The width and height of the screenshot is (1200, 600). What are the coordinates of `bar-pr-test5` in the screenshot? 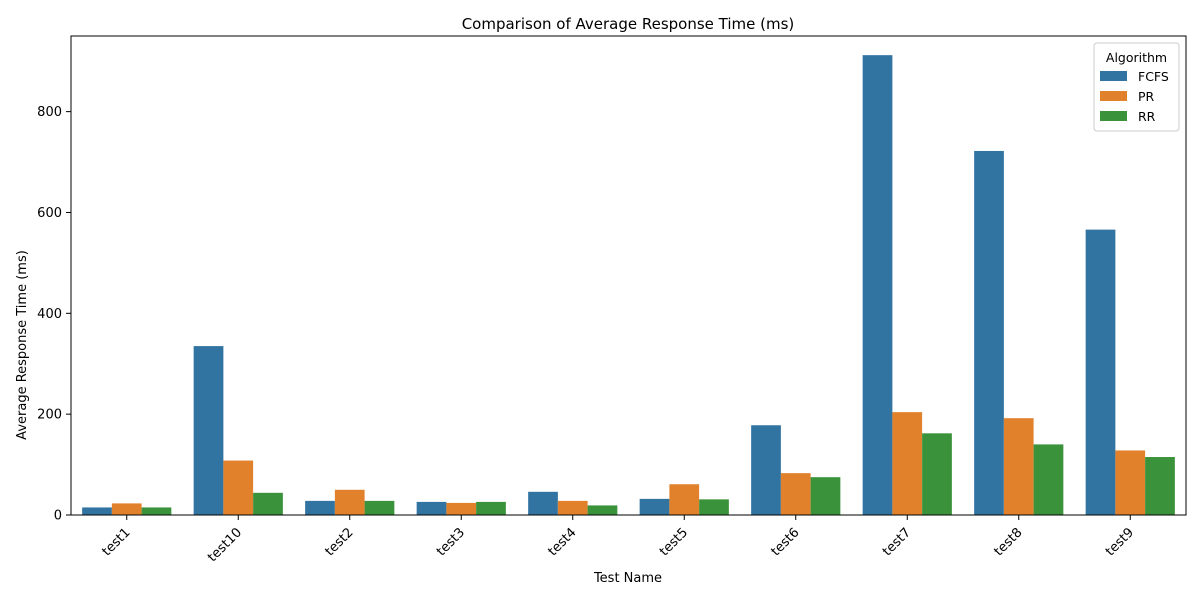 It's located at (684, 499).